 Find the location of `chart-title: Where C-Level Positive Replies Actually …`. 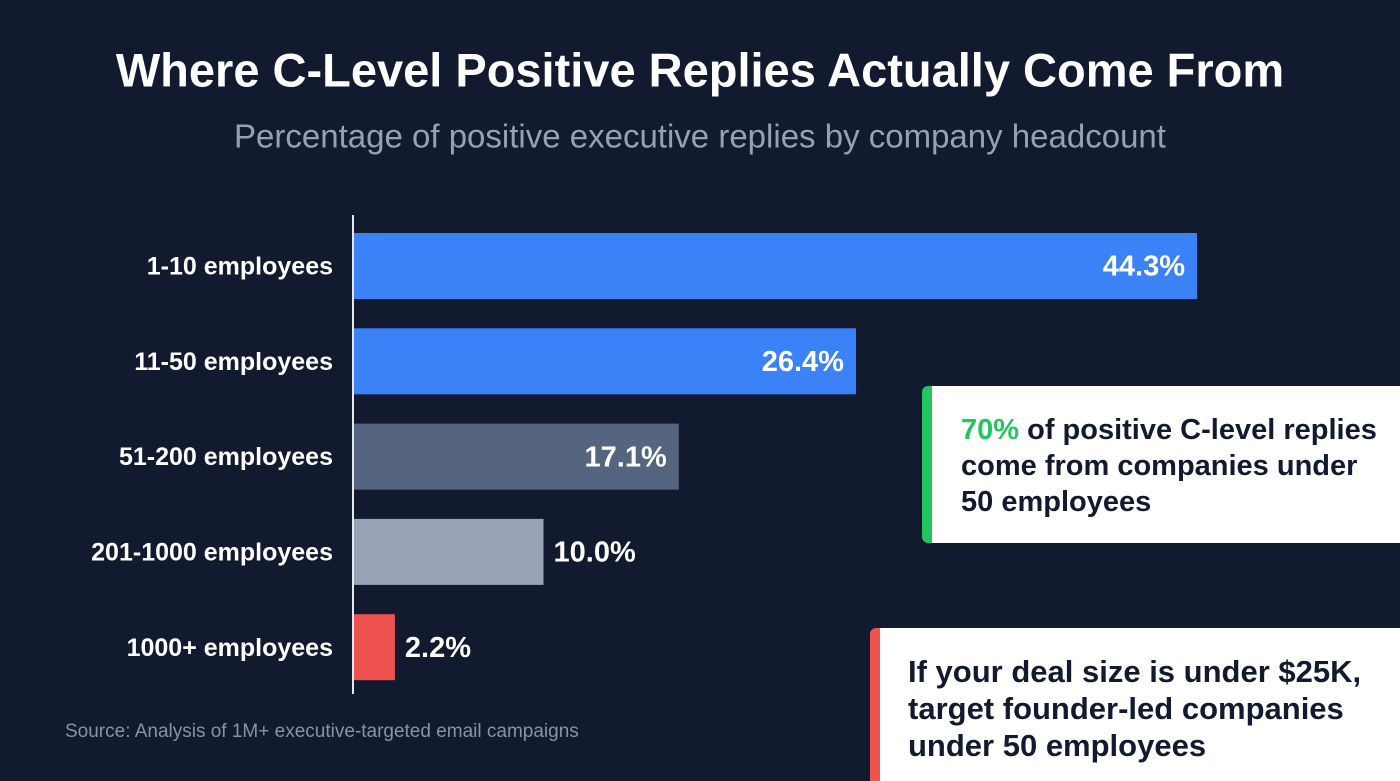

chart-title: Where C-Level Positive Replies Actually … is located at coordinates (700, 69).